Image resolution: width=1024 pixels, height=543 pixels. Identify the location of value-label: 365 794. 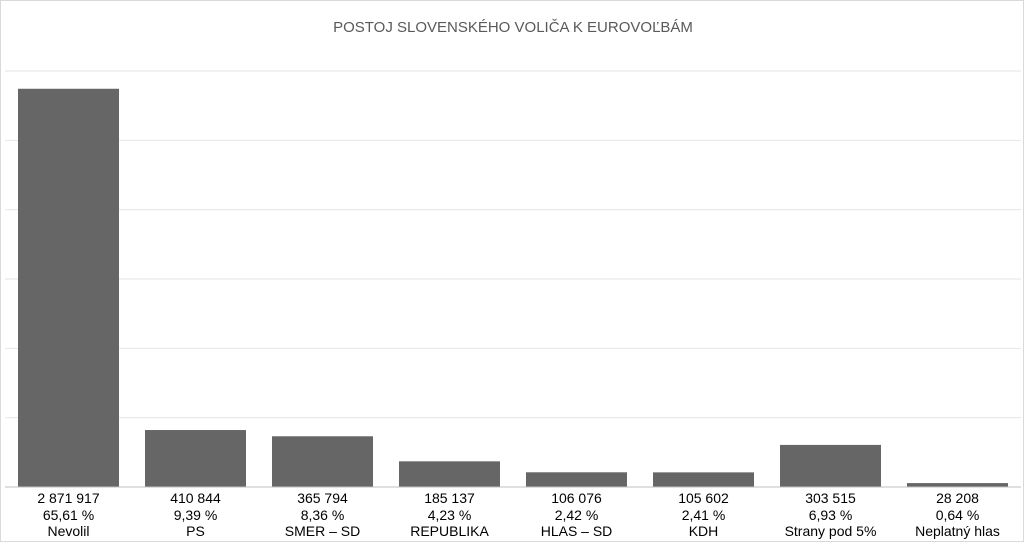
(322, 498).